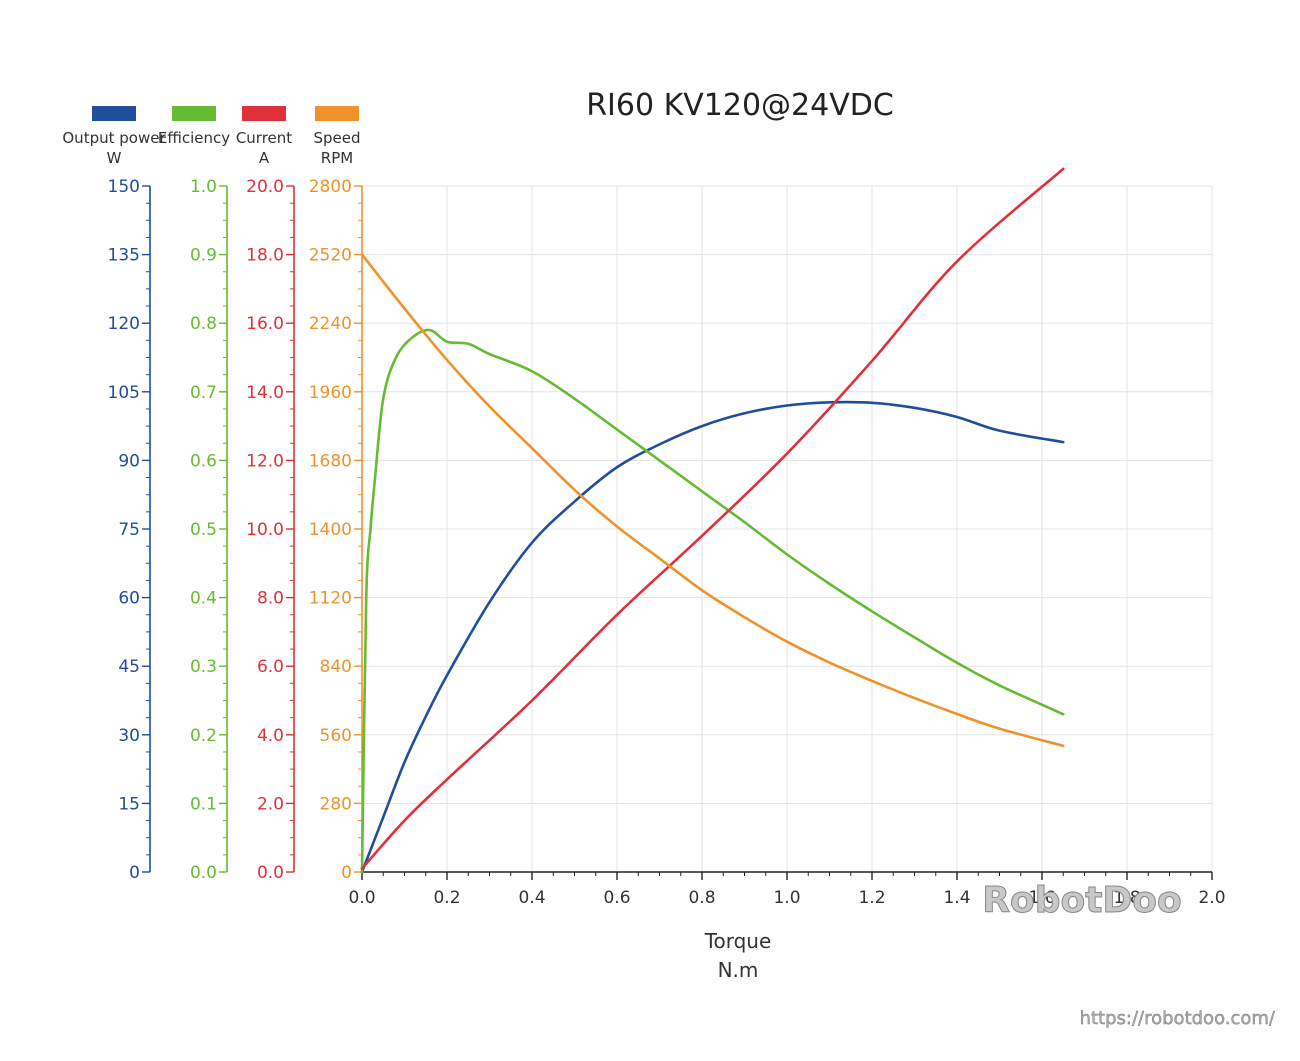 This screenshot has height=1061, width=1300. Describe the element at coordinates (1126, 898) in the screenshot. I see `x-tick-label: 1.8` at that location.